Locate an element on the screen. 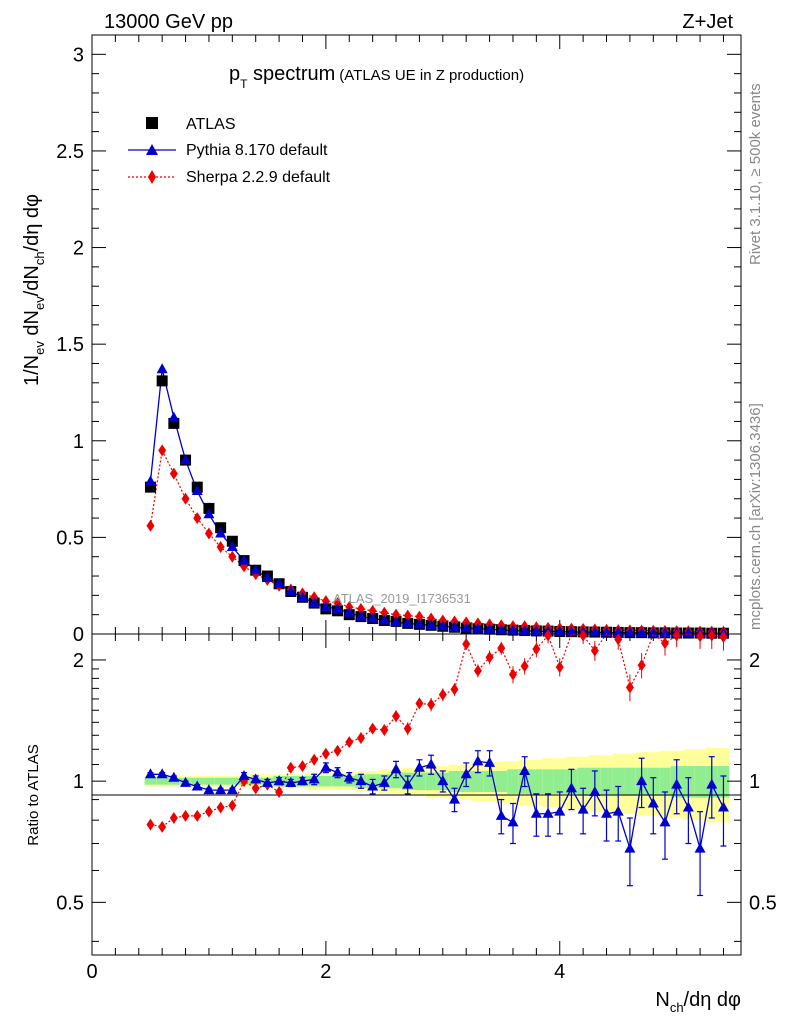  title-main: p is located at coordinates (234, 74).